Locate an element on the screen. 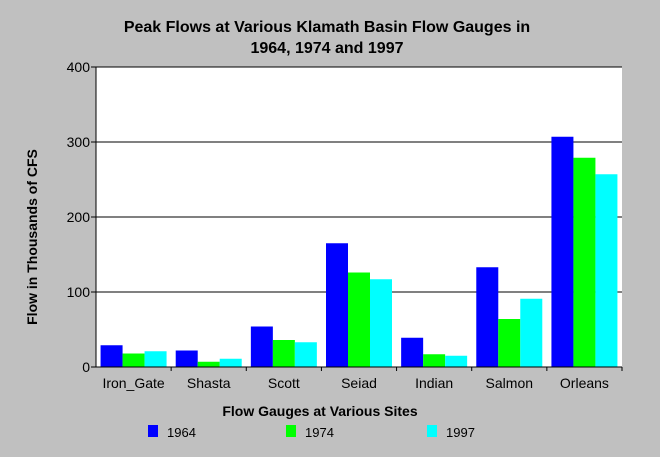  bar-1964-scott is located at coordinates (261, 346).